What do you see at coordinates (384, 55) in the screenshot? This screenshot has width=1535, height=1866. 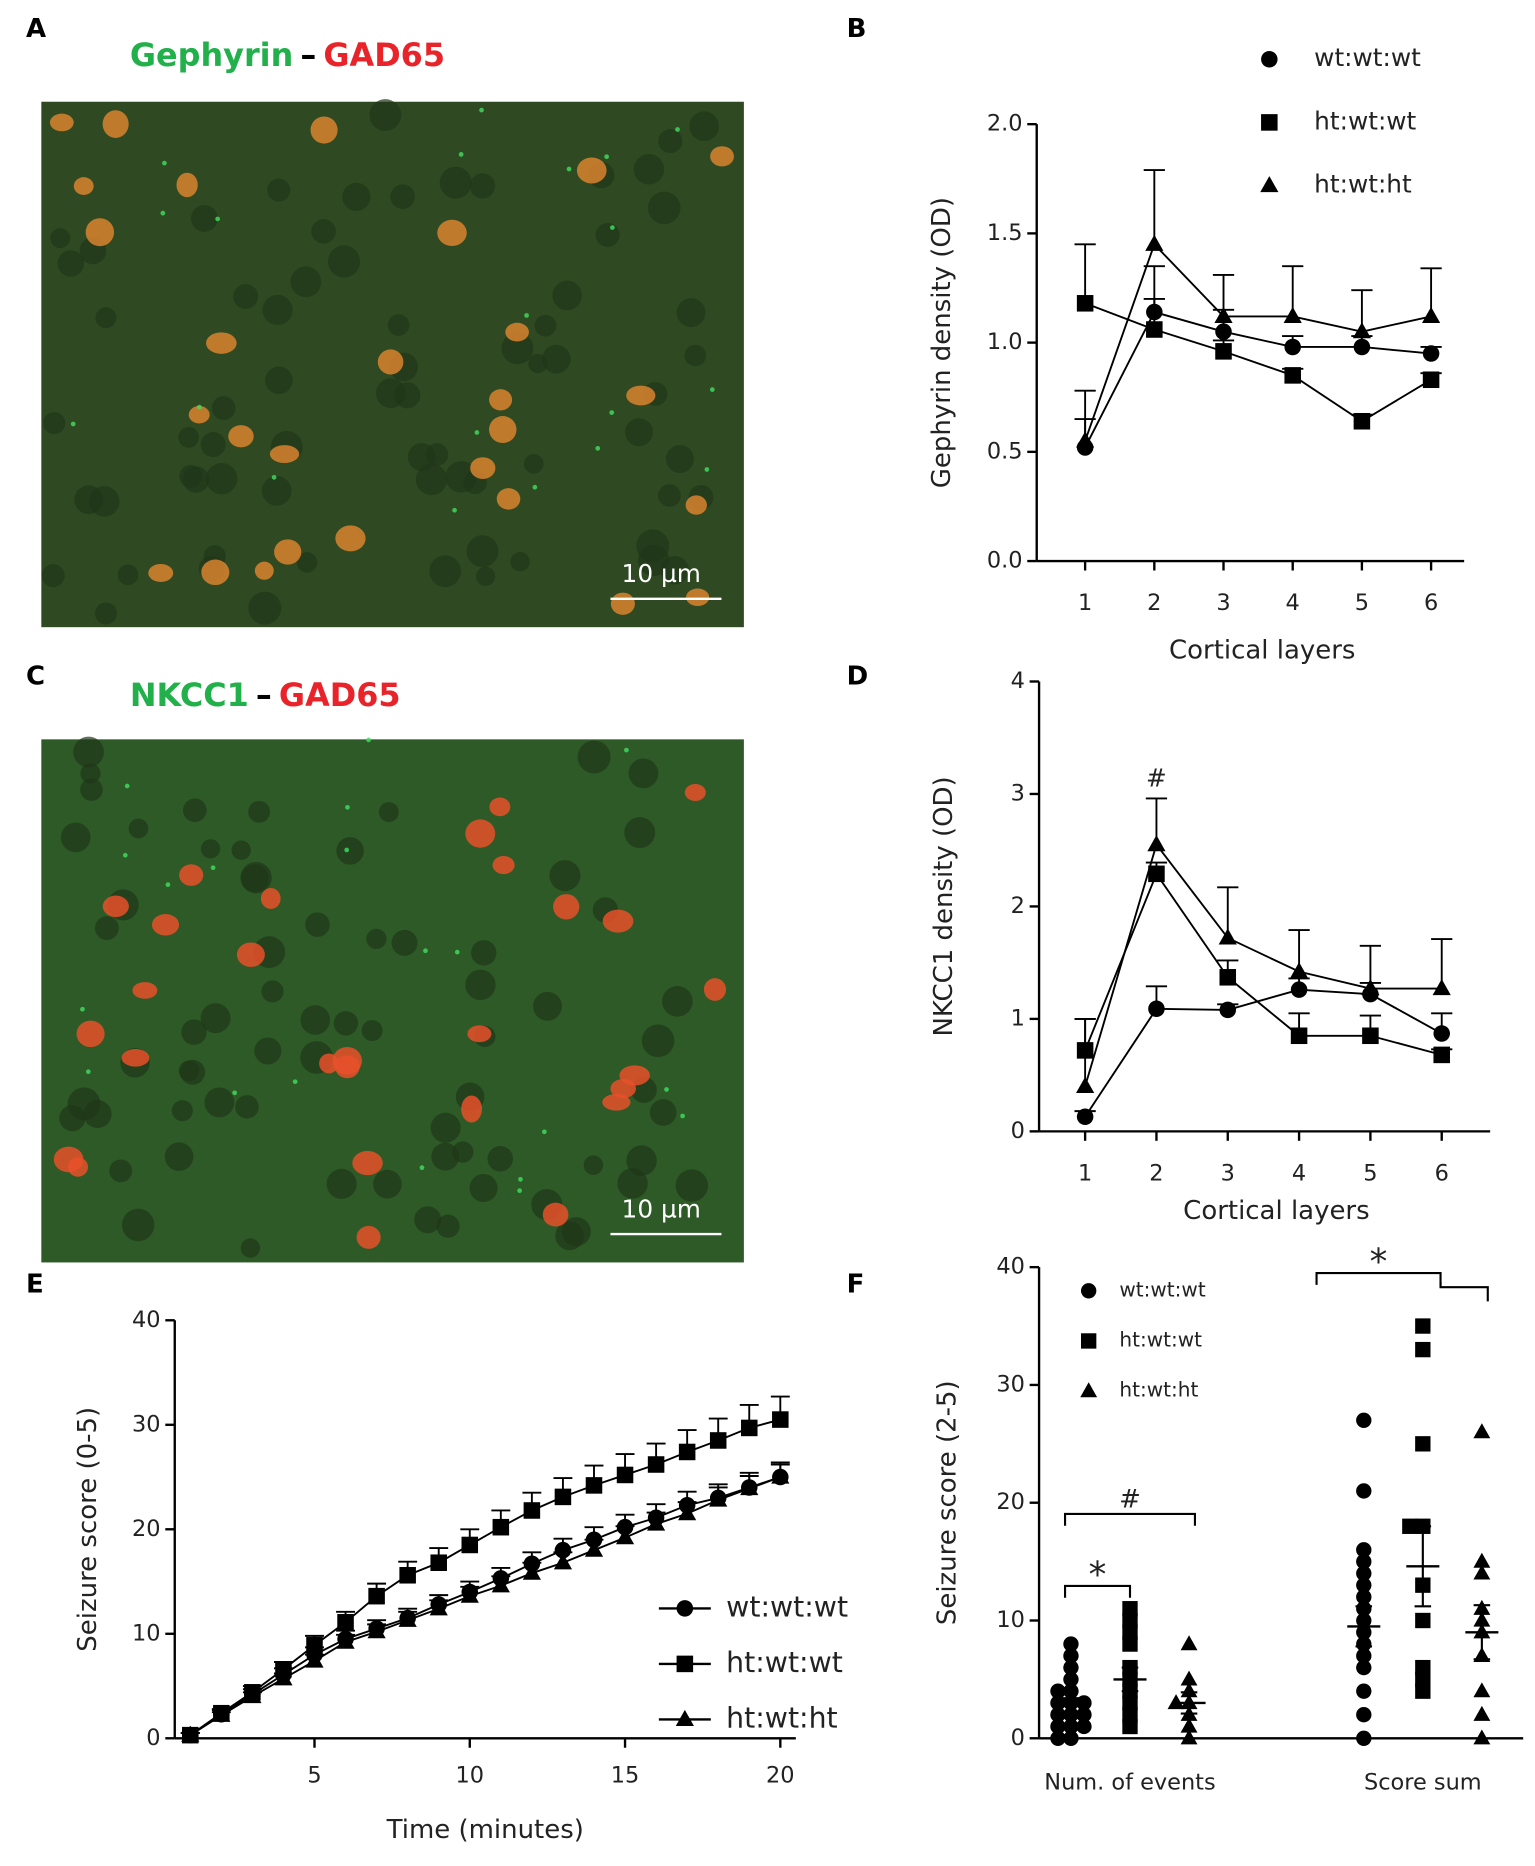 I see `title-part: GAD65` at bounding box center [384, 55].